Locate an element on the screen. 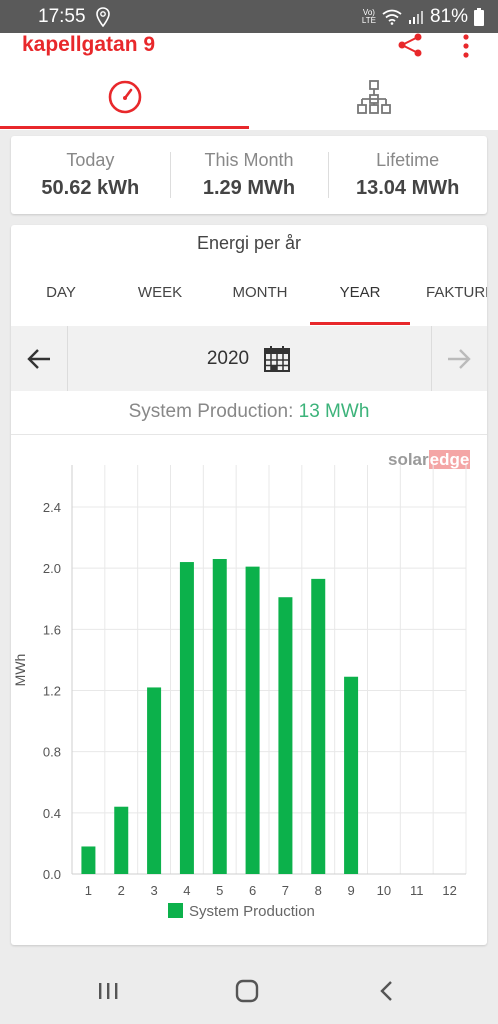 This screenshot has width=498, height=1024. dashboard-icon is located at coordinates (124, 97).